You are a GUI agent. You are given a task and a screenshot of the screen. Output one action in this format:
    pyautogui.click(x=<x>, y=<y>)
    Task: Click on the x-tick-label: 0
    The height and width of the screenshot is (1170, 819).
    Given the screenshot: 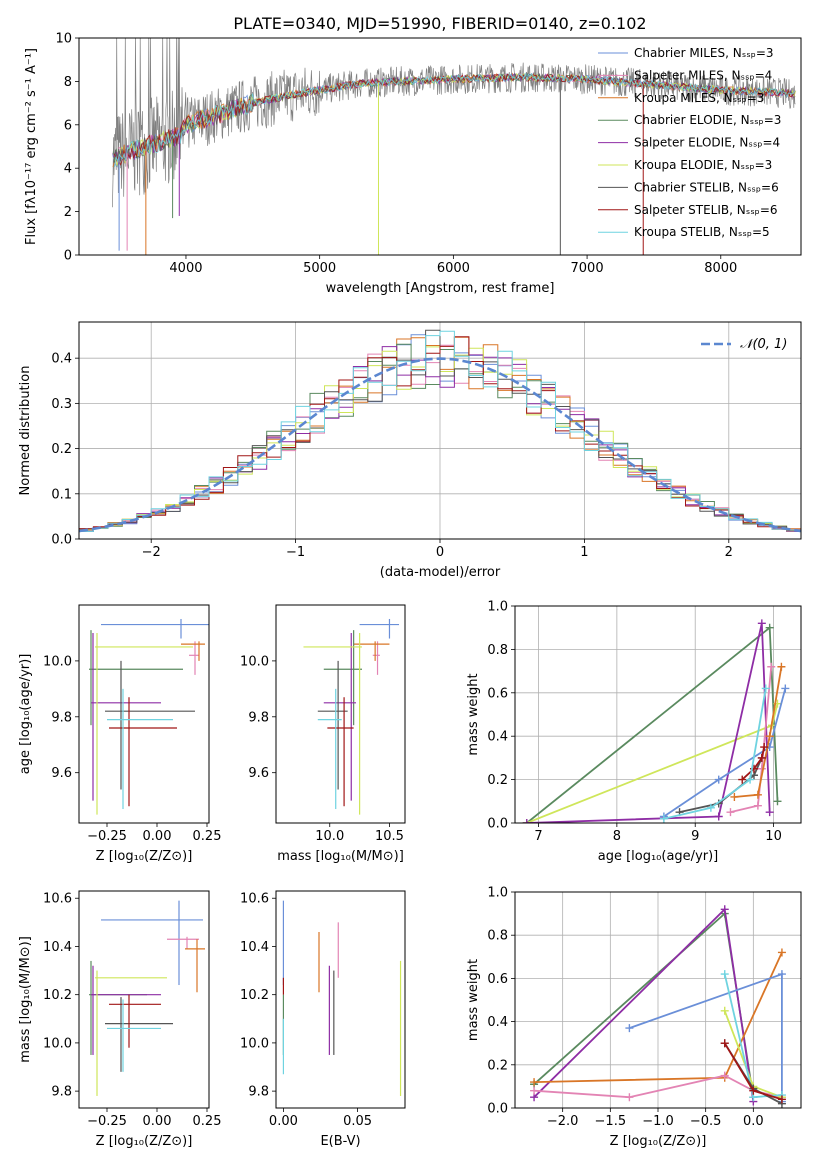 What is the action you would take?
    pyautogui.click(x=440, y=552)
    